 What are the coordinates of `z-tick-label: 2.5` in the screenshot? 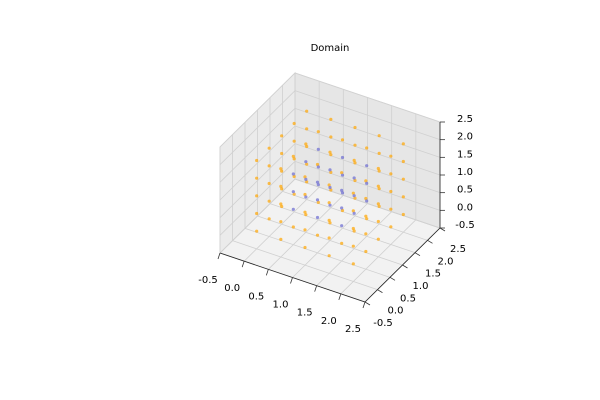 It's located at (465, 119).